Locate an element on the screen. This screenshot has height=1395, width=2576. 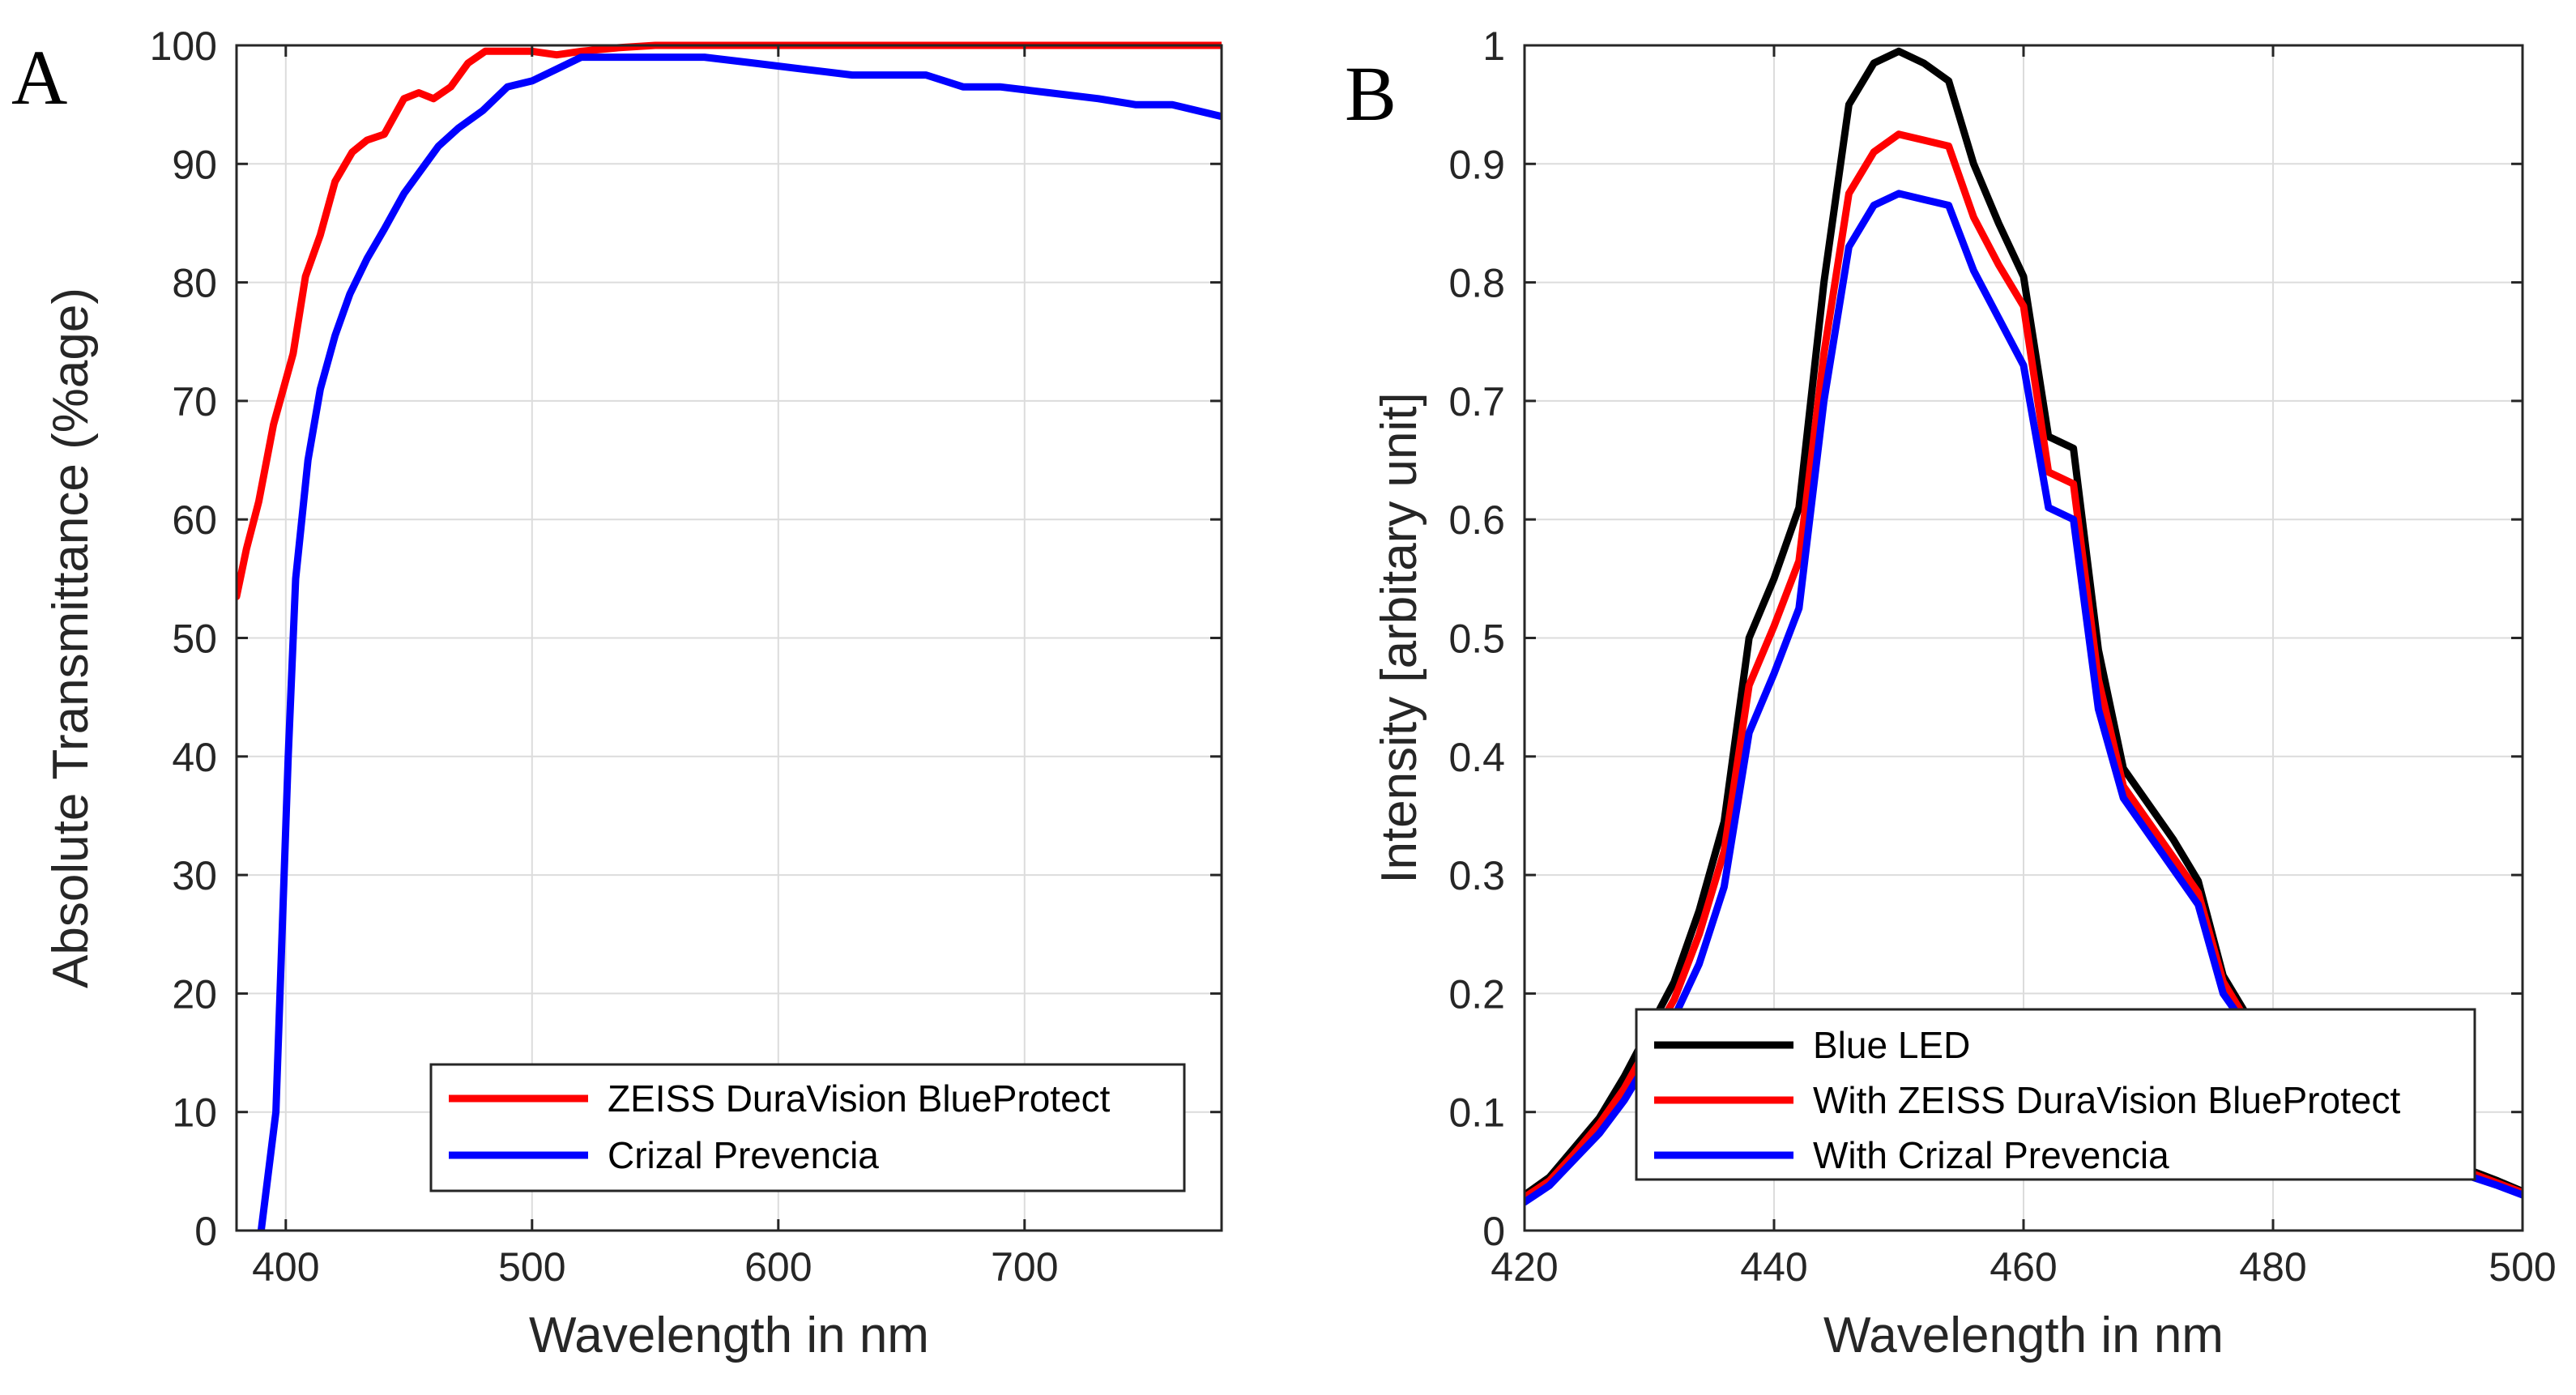
legend-entry-1: Blue LED is located at coordinates (1891, 1045).